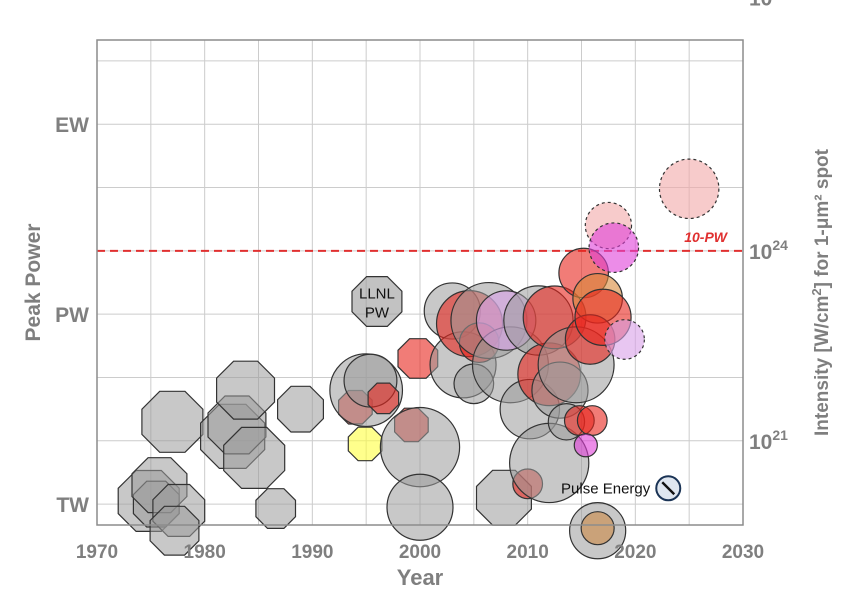 The image size is (850, 600). I want to click on llnl-pw-label: LLNL, so click(377, 293).